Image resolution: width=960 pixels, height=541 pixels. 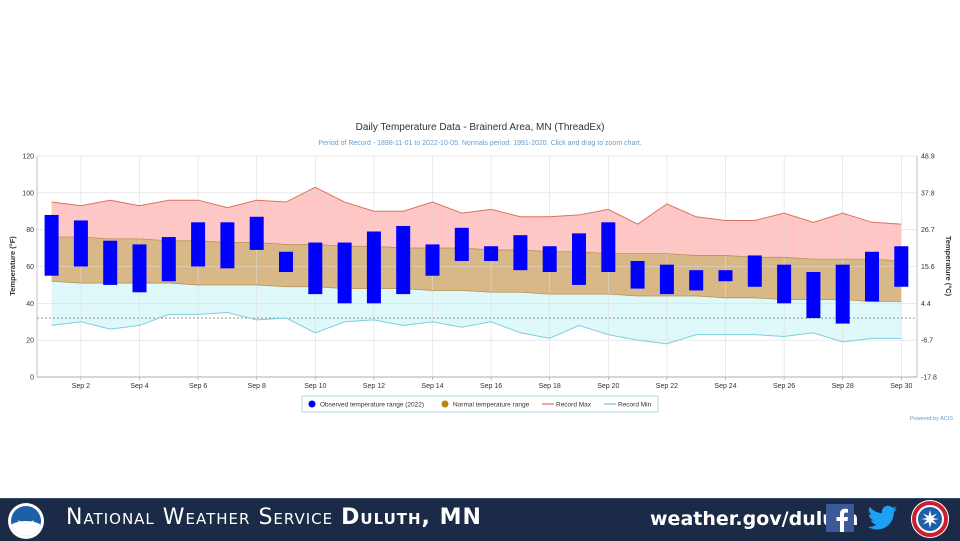 I want to click on legend-box, so click(x=480, y=404).